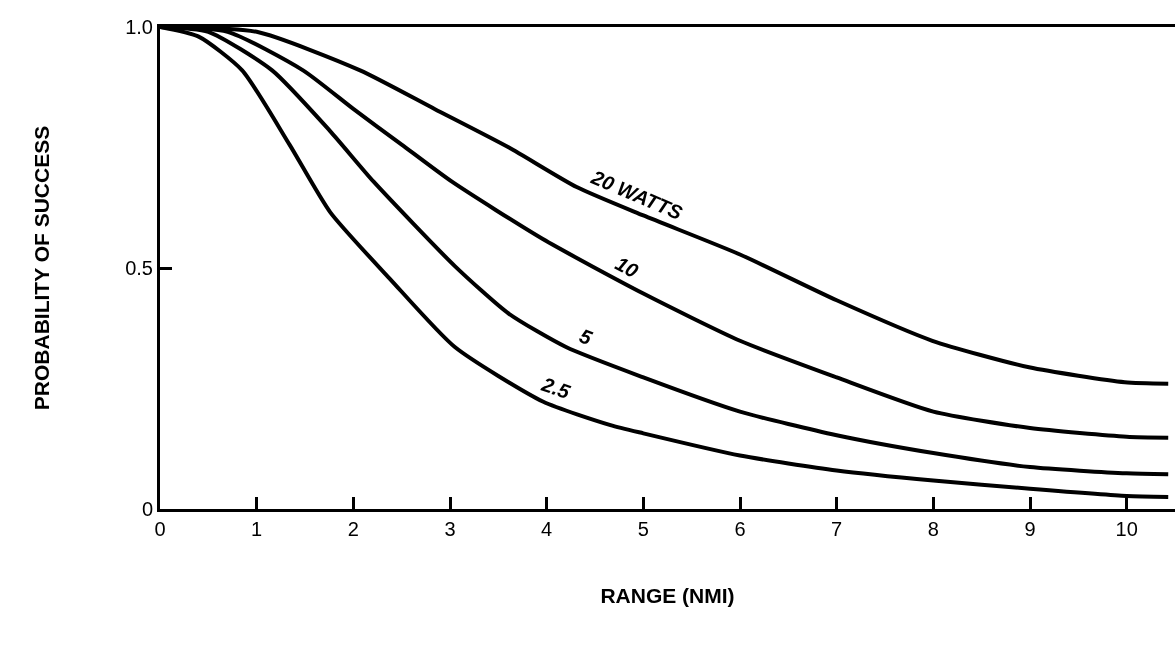 The height and width of the screenshot is (659, 1175). What do you see at coordinates (139, 27) in the screenshot?
I see `y-tick-label: 1.0` at bounding box center [139, 27].